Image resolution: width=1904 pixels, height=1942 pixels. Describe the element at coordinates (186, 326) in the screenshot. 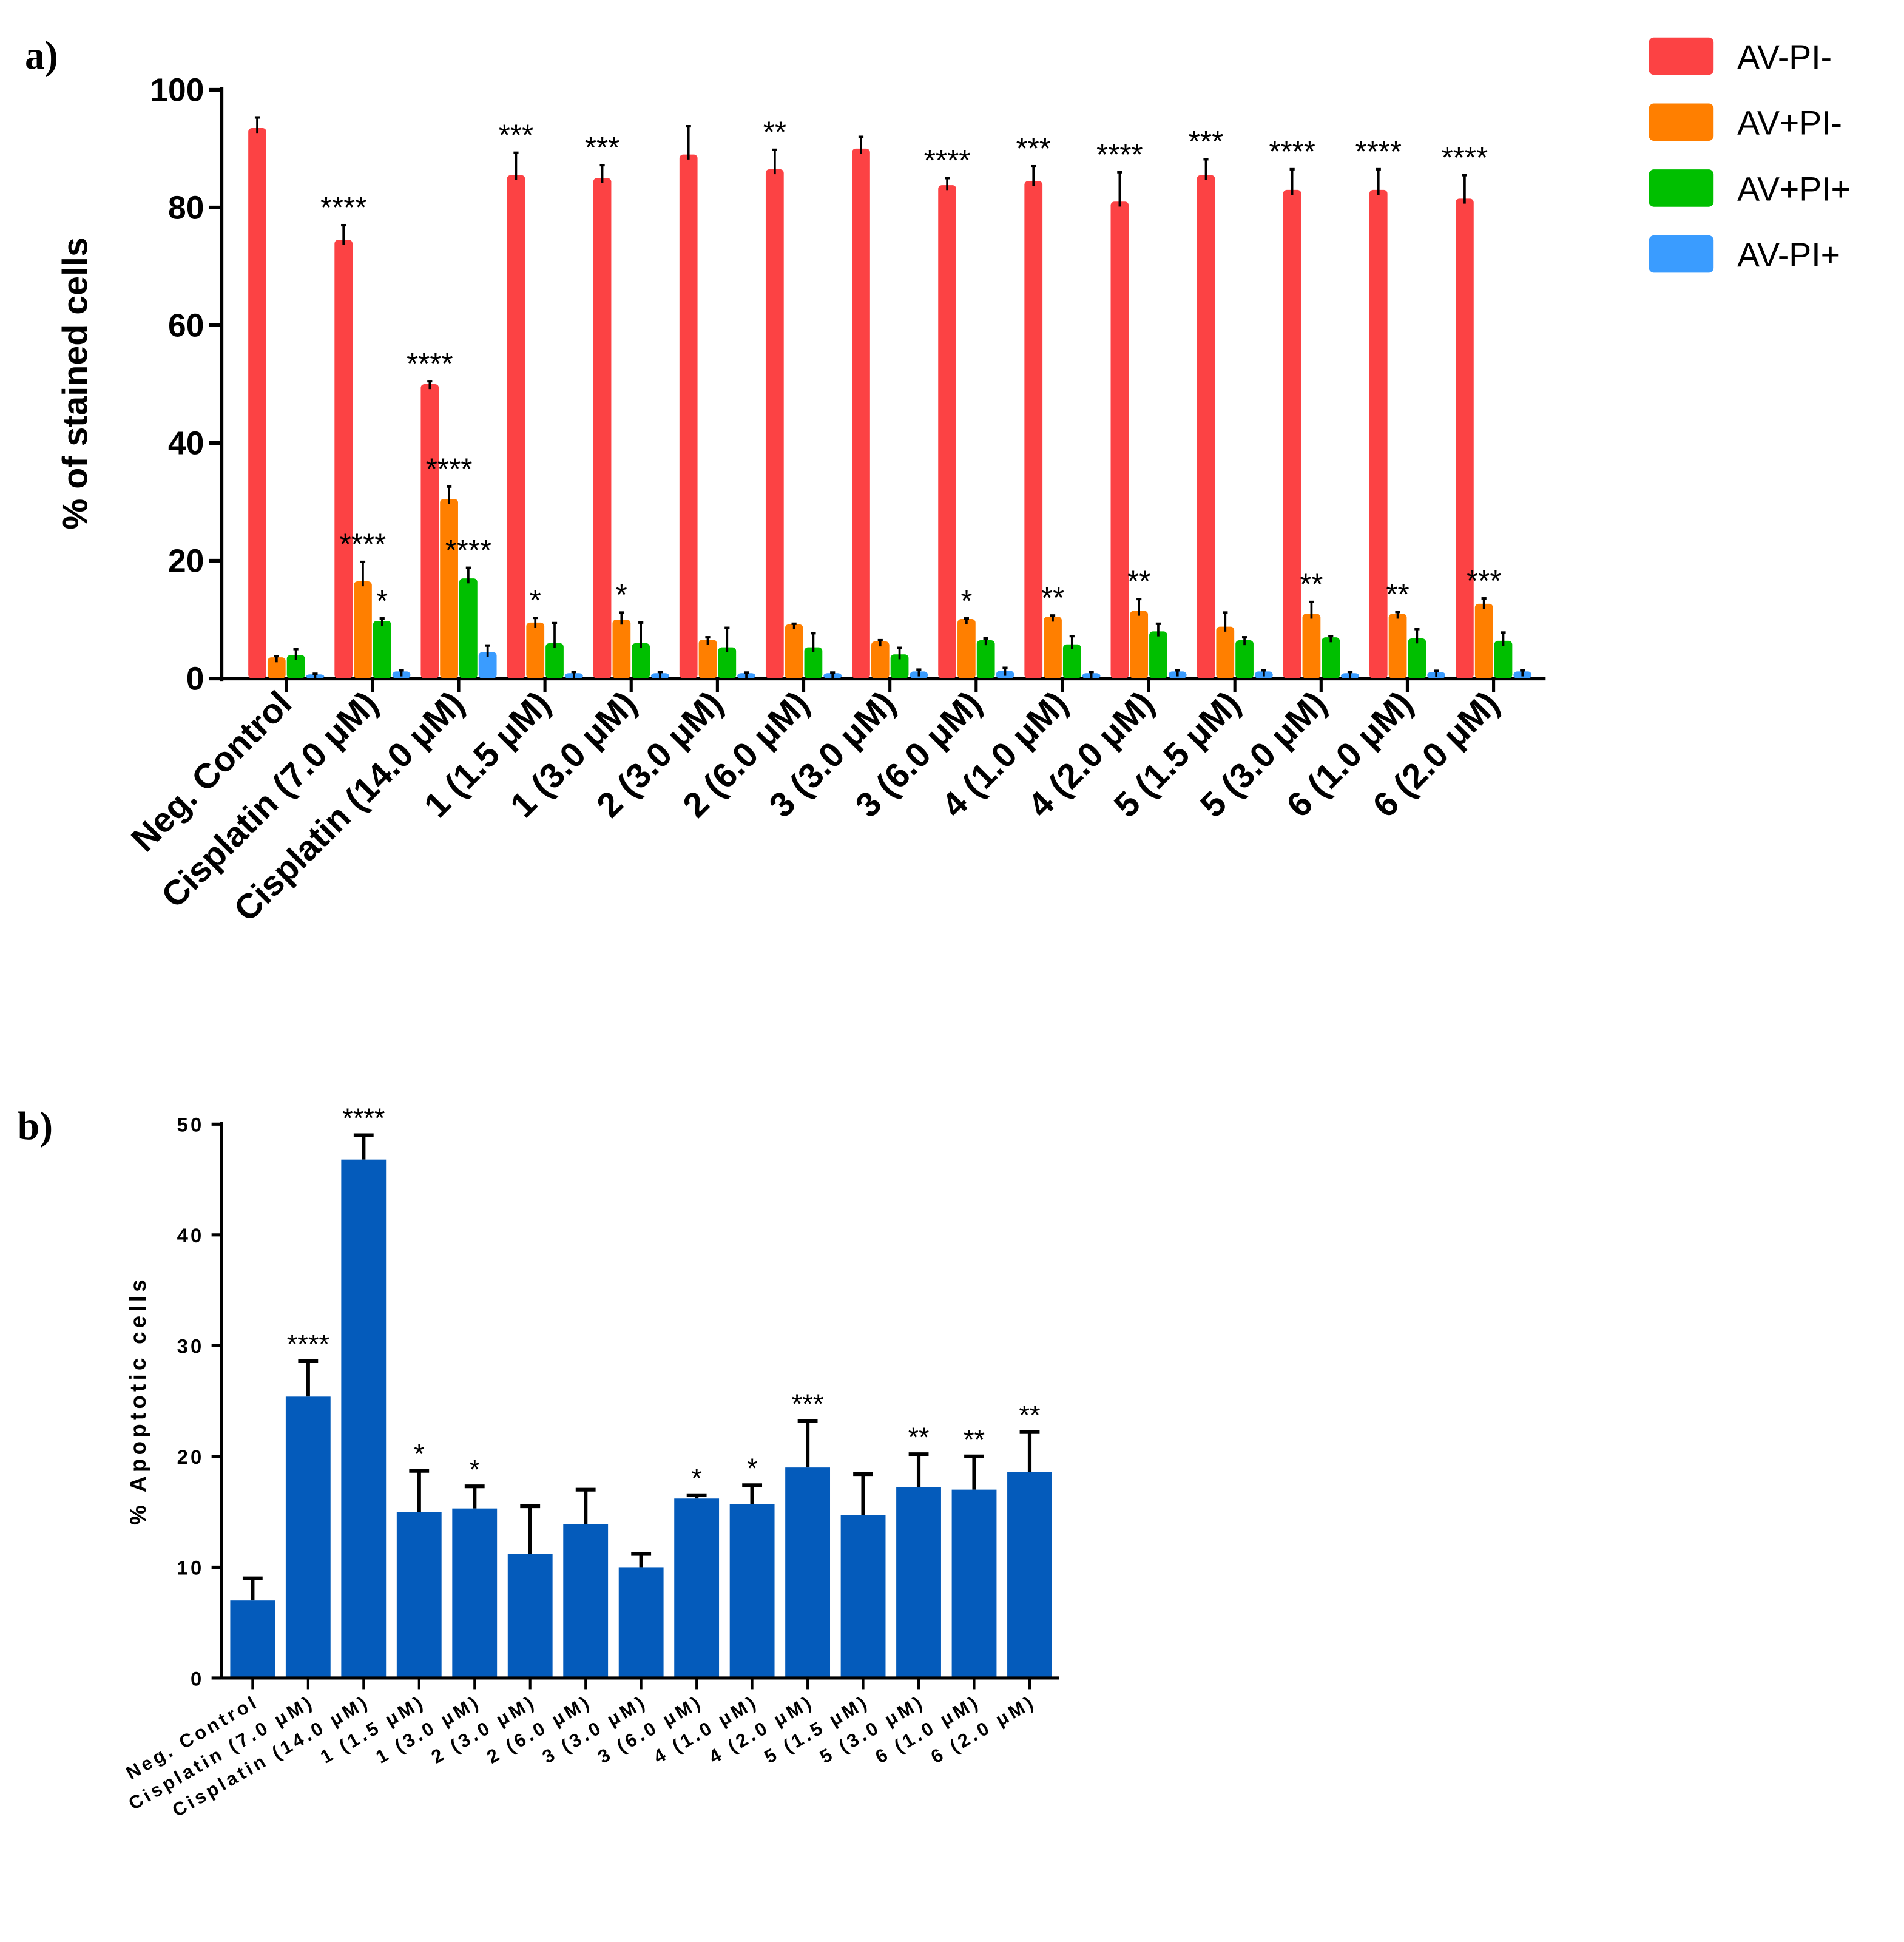

I see `y-tick-label: 60` at that location.